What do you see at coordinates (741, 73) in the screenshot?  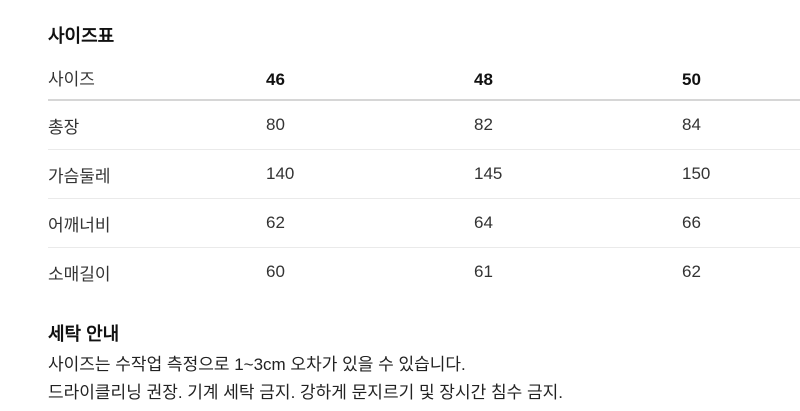 I see `header-size-50: 50` at bounding box center [741, 73].